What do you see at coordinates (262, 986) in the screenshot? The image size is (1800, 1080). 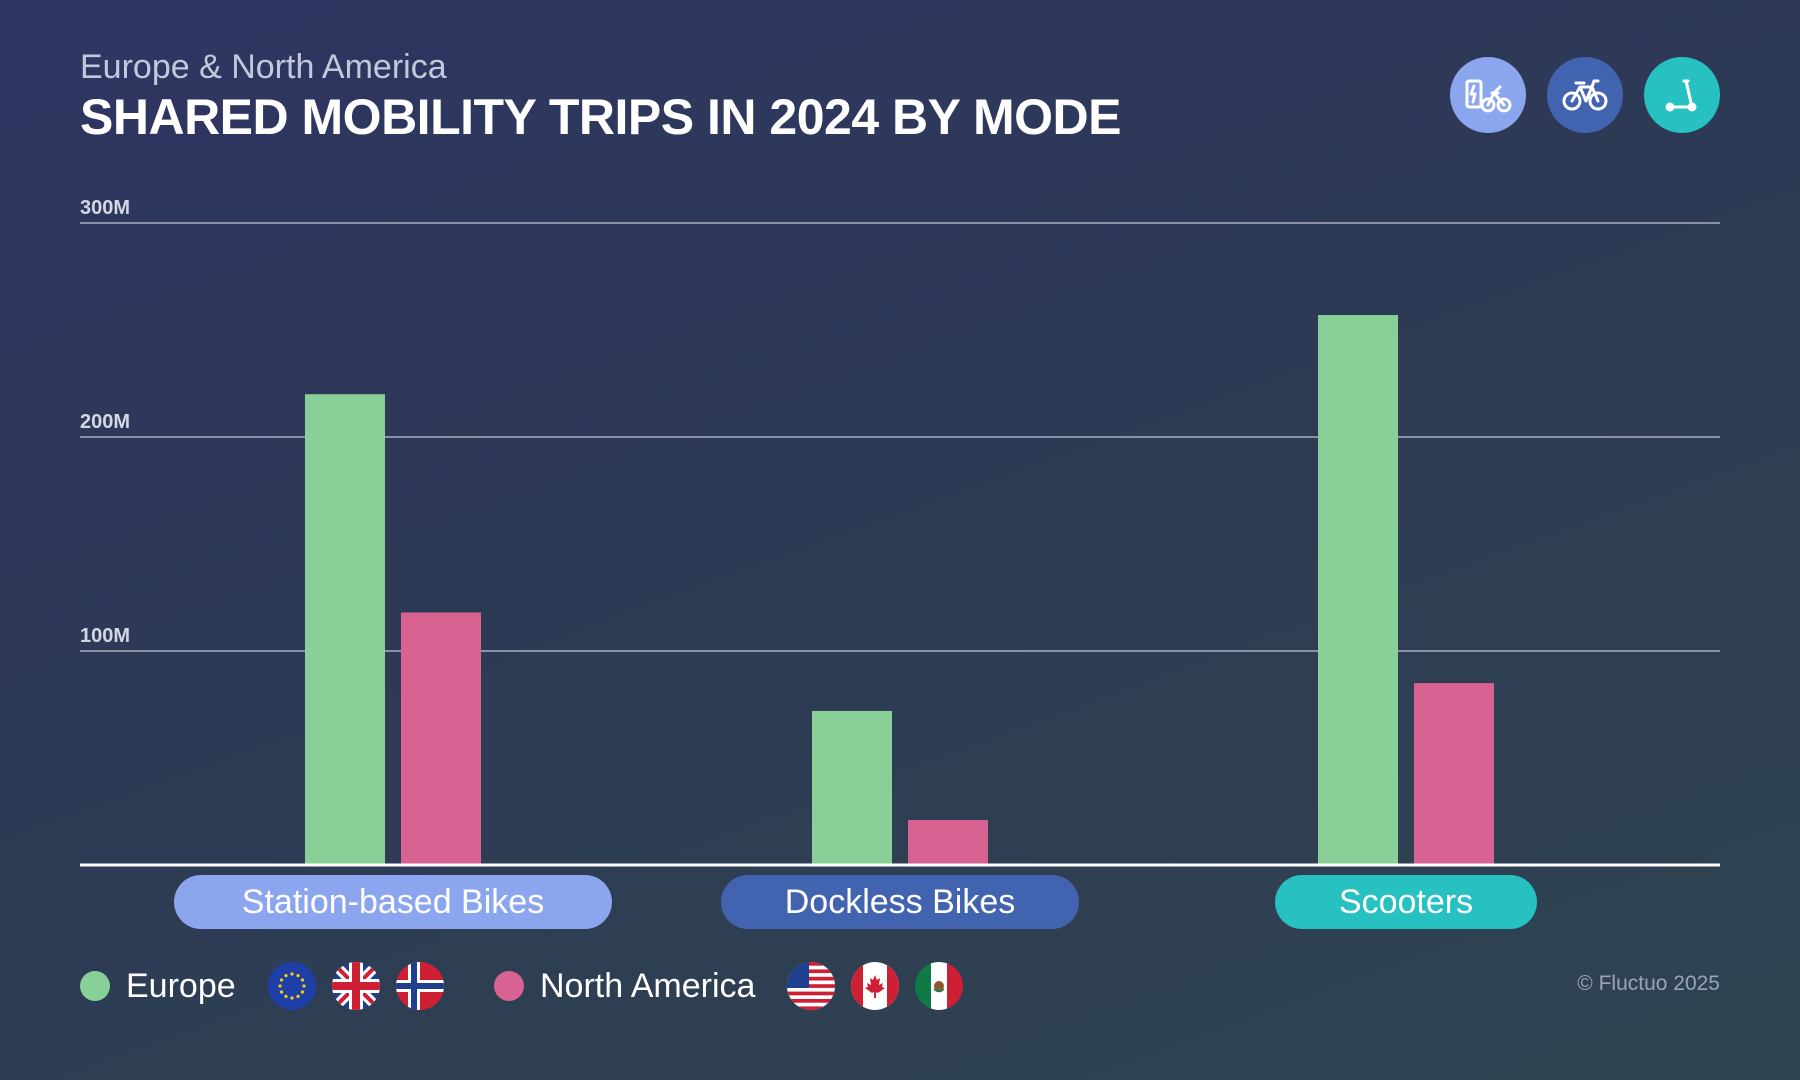 I see `legend-europe: Europe` at bounding box center [262, 986].